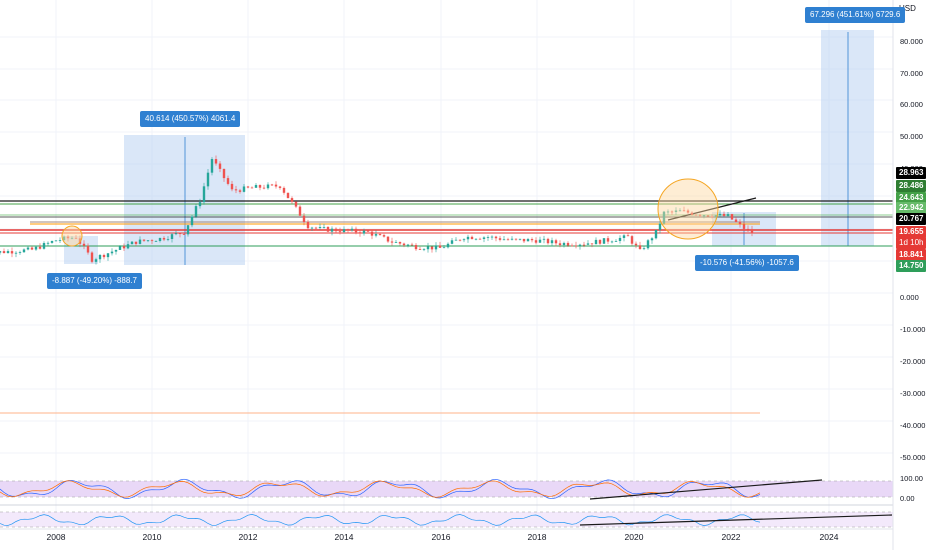  I want to click on osc-tick-0: 0.00, so click(907, 498).